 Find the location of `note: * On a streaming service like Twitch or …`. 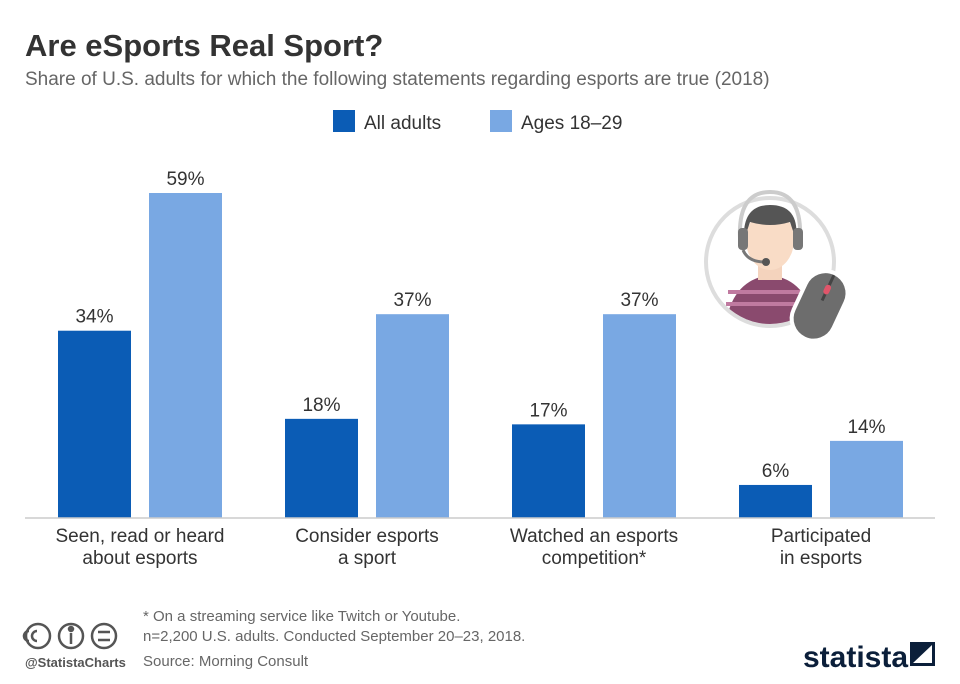

note: * On a streaming service like Twitch or … is located at coordinates (301, 616).